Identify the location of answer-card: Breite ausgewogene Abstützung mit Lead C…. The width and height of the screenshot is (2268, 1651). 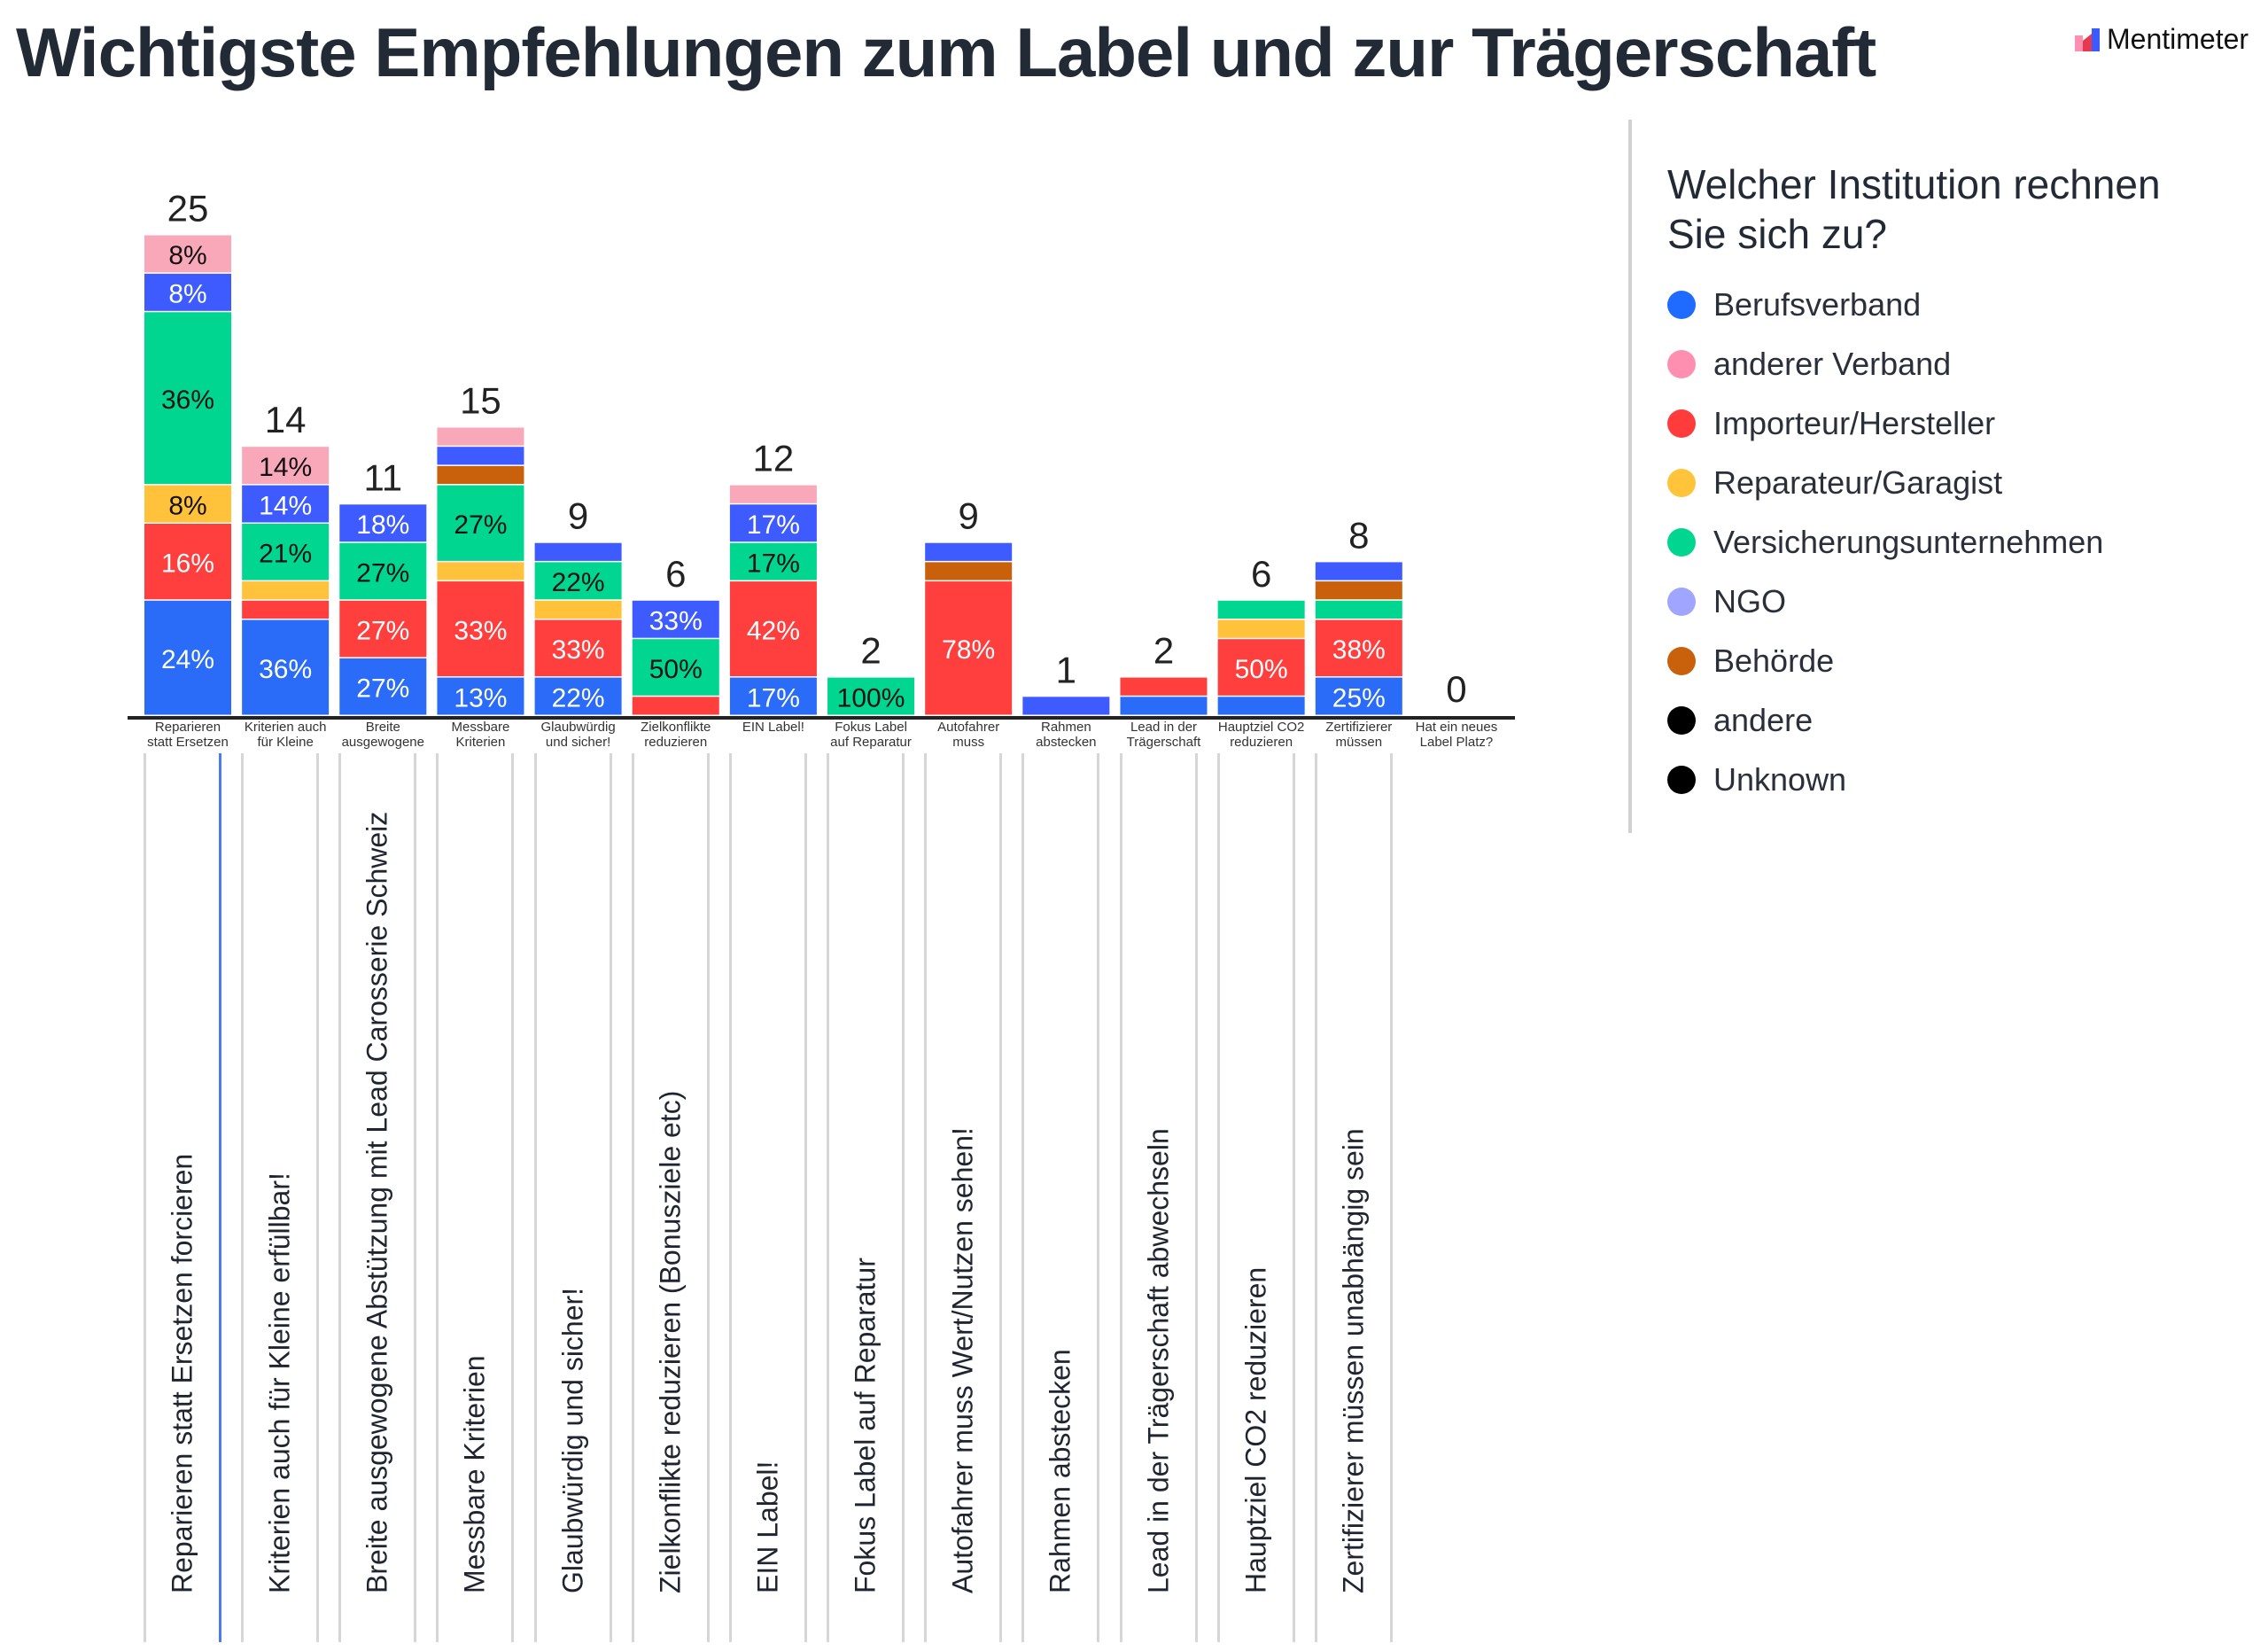
(377, 1197).